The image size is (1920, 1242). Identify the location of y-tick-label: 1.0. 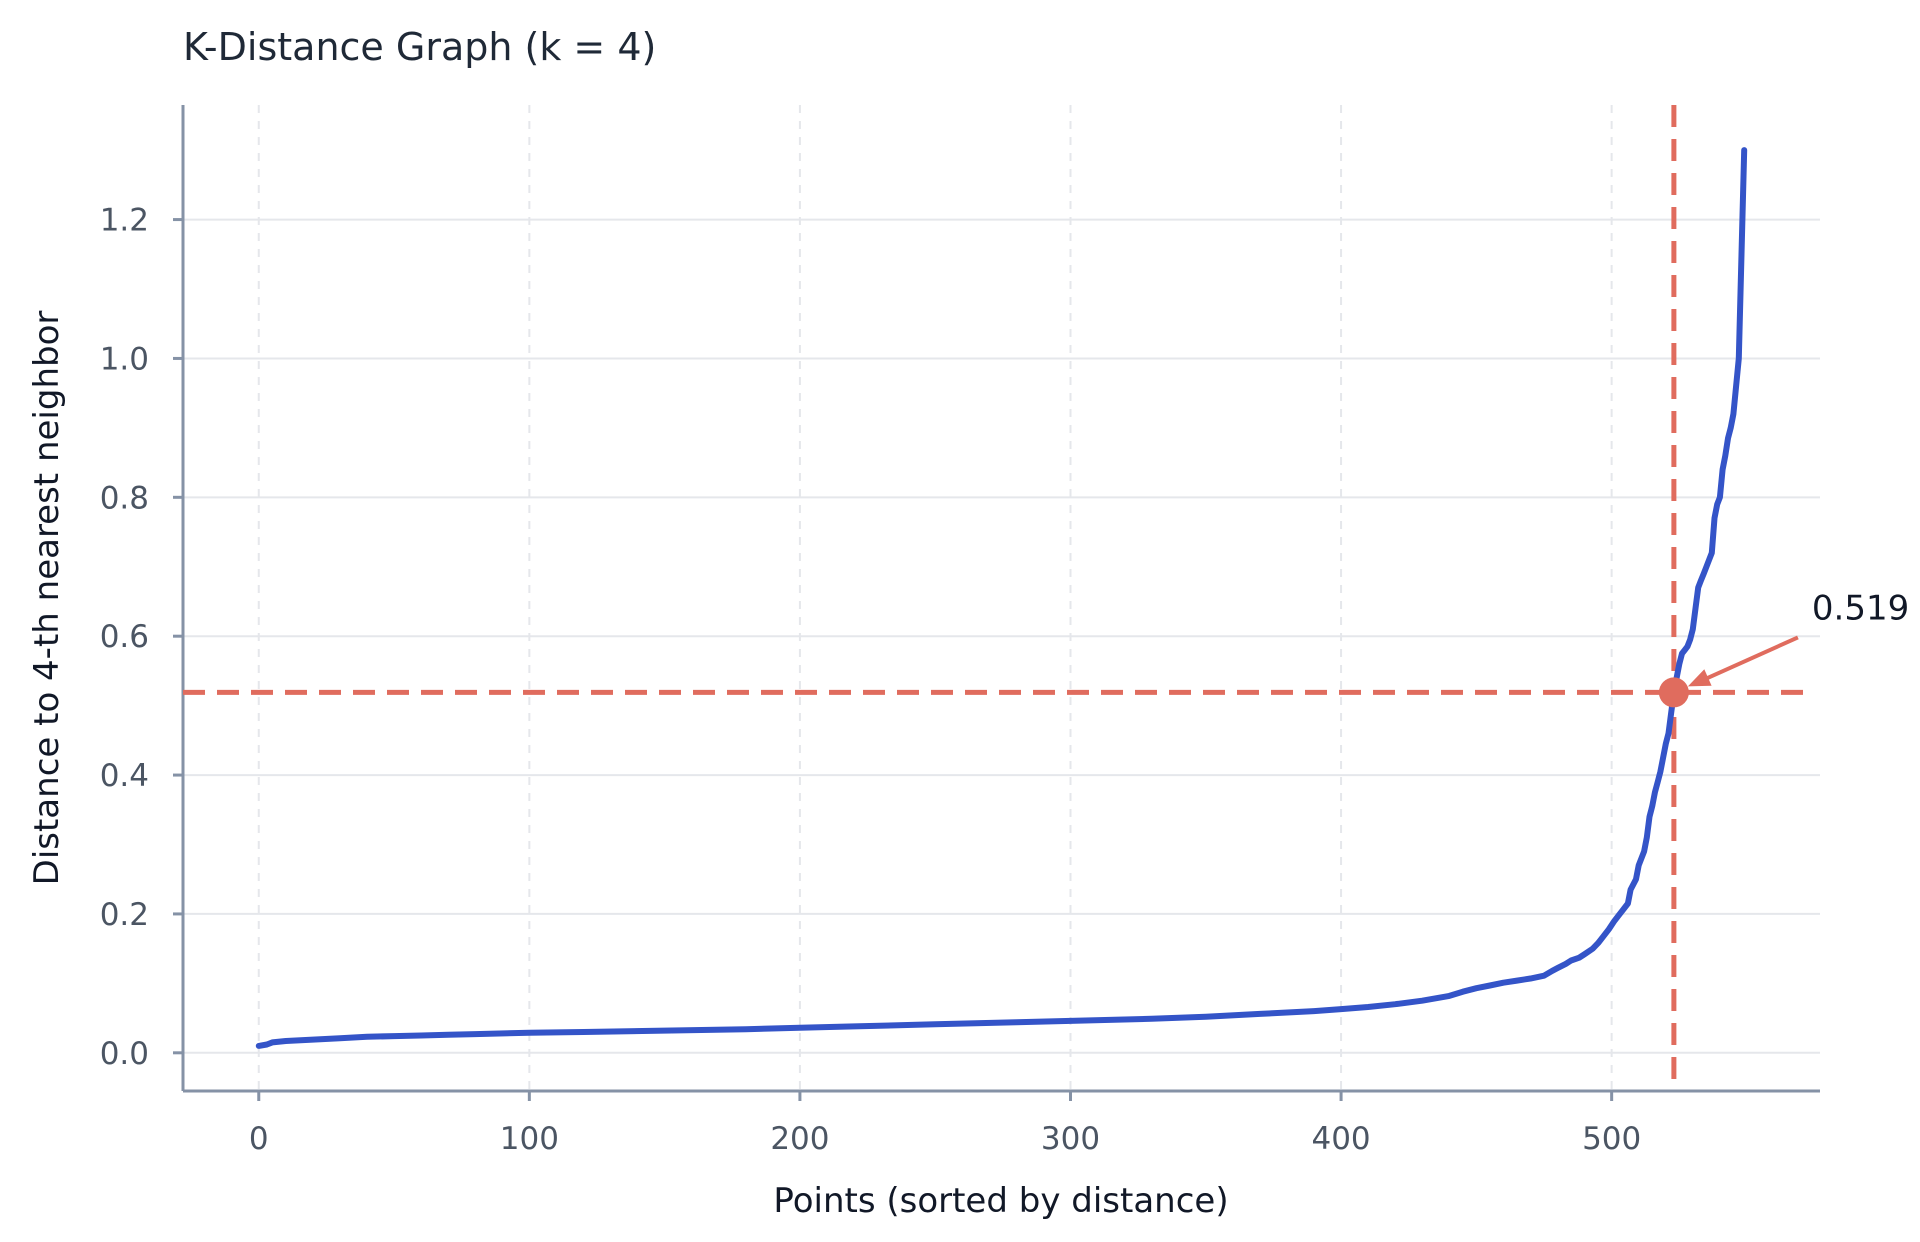
(124, 359).